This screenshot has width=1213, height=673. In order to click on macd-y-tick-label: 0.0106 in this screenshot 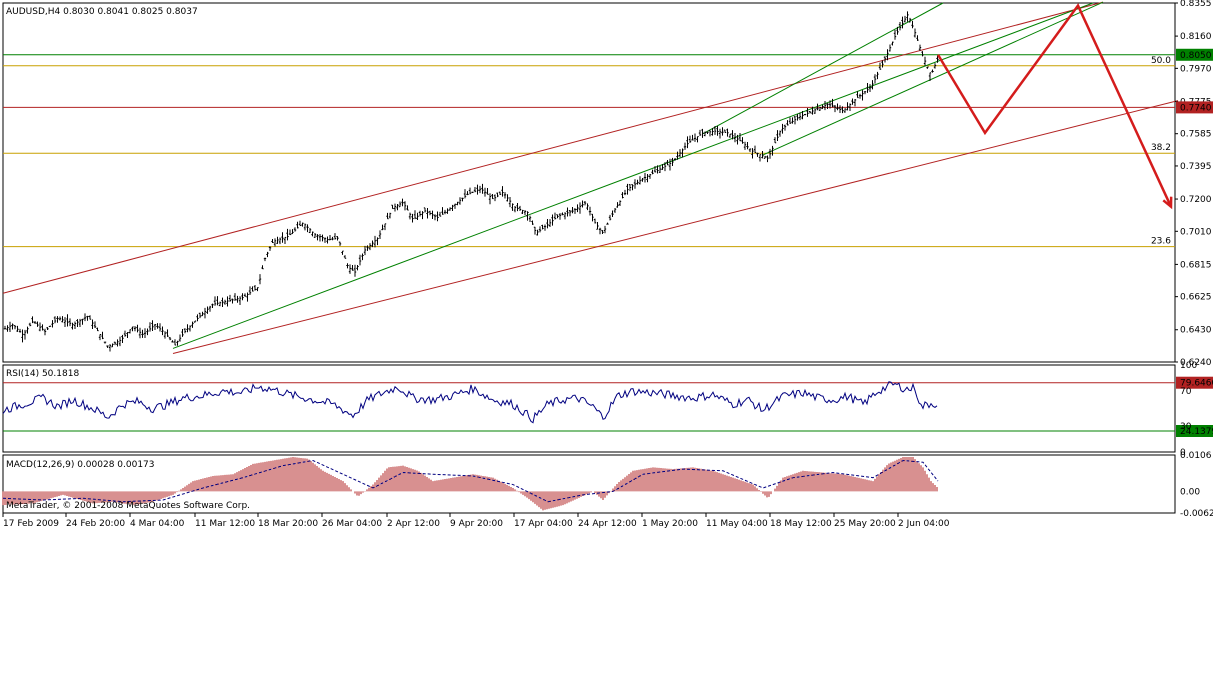, I will do `click(1196, 456)`.